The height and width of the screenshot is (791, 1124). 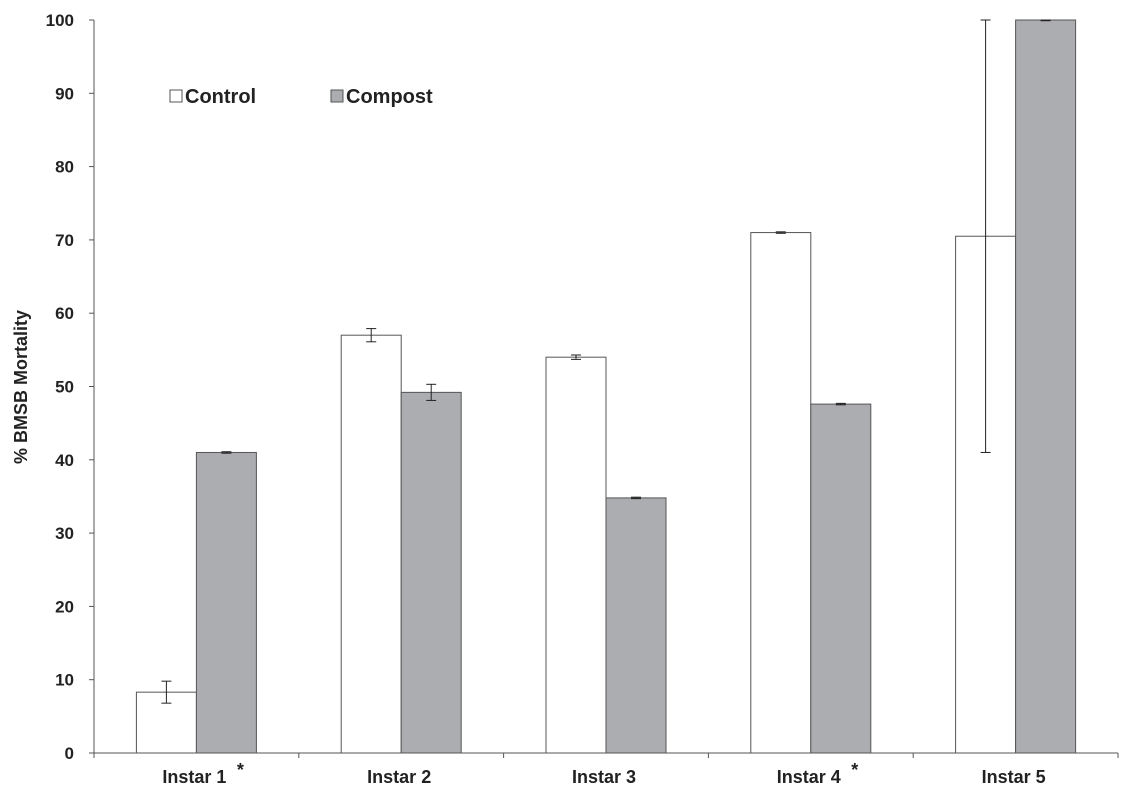 What do you see at coordinates (64, 460) in the screenshot?
I see `y-tick-label: 40` at bounding box center [64, 460].